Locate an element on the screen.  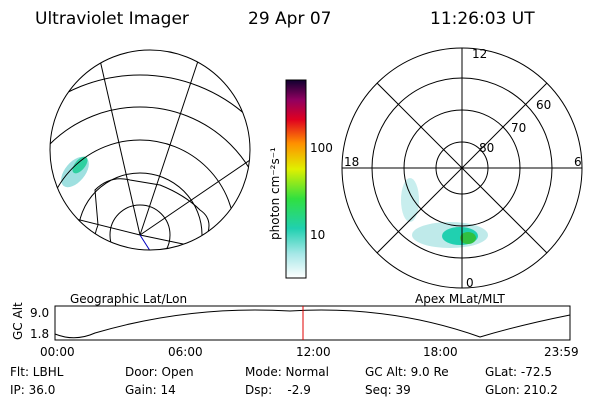
x-tick-label: 23:59 is located at coordinates (561, 352).